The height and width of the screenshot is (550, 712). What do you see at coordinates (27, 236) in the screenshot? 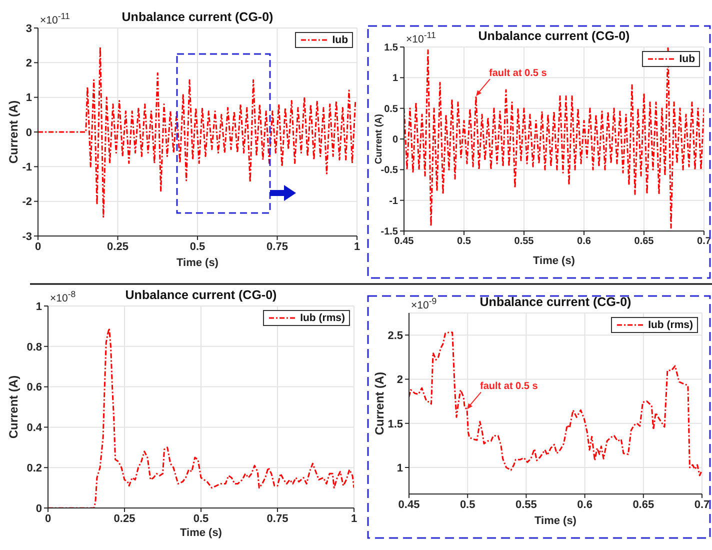
I see `y-tick-label: -3` at bounding box center [27, 236].